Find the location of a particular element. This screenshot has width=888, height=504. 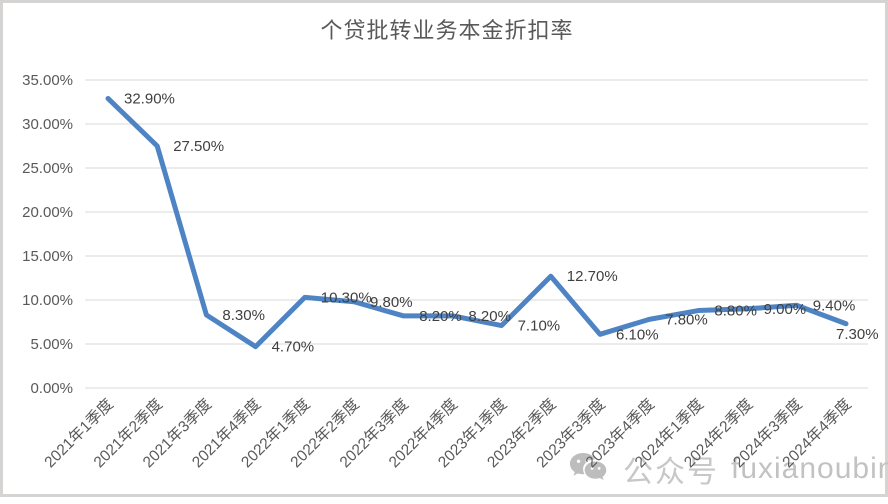

data-label: 27.50% is located at coordinates (198, 146).